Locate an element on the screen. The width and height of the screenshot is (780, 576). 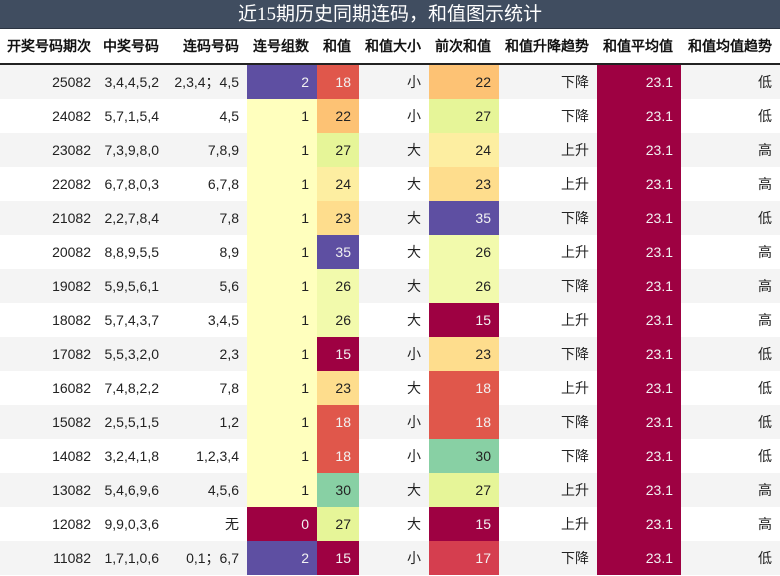
period-cell: 18082 is located at coordinates (49, 320).